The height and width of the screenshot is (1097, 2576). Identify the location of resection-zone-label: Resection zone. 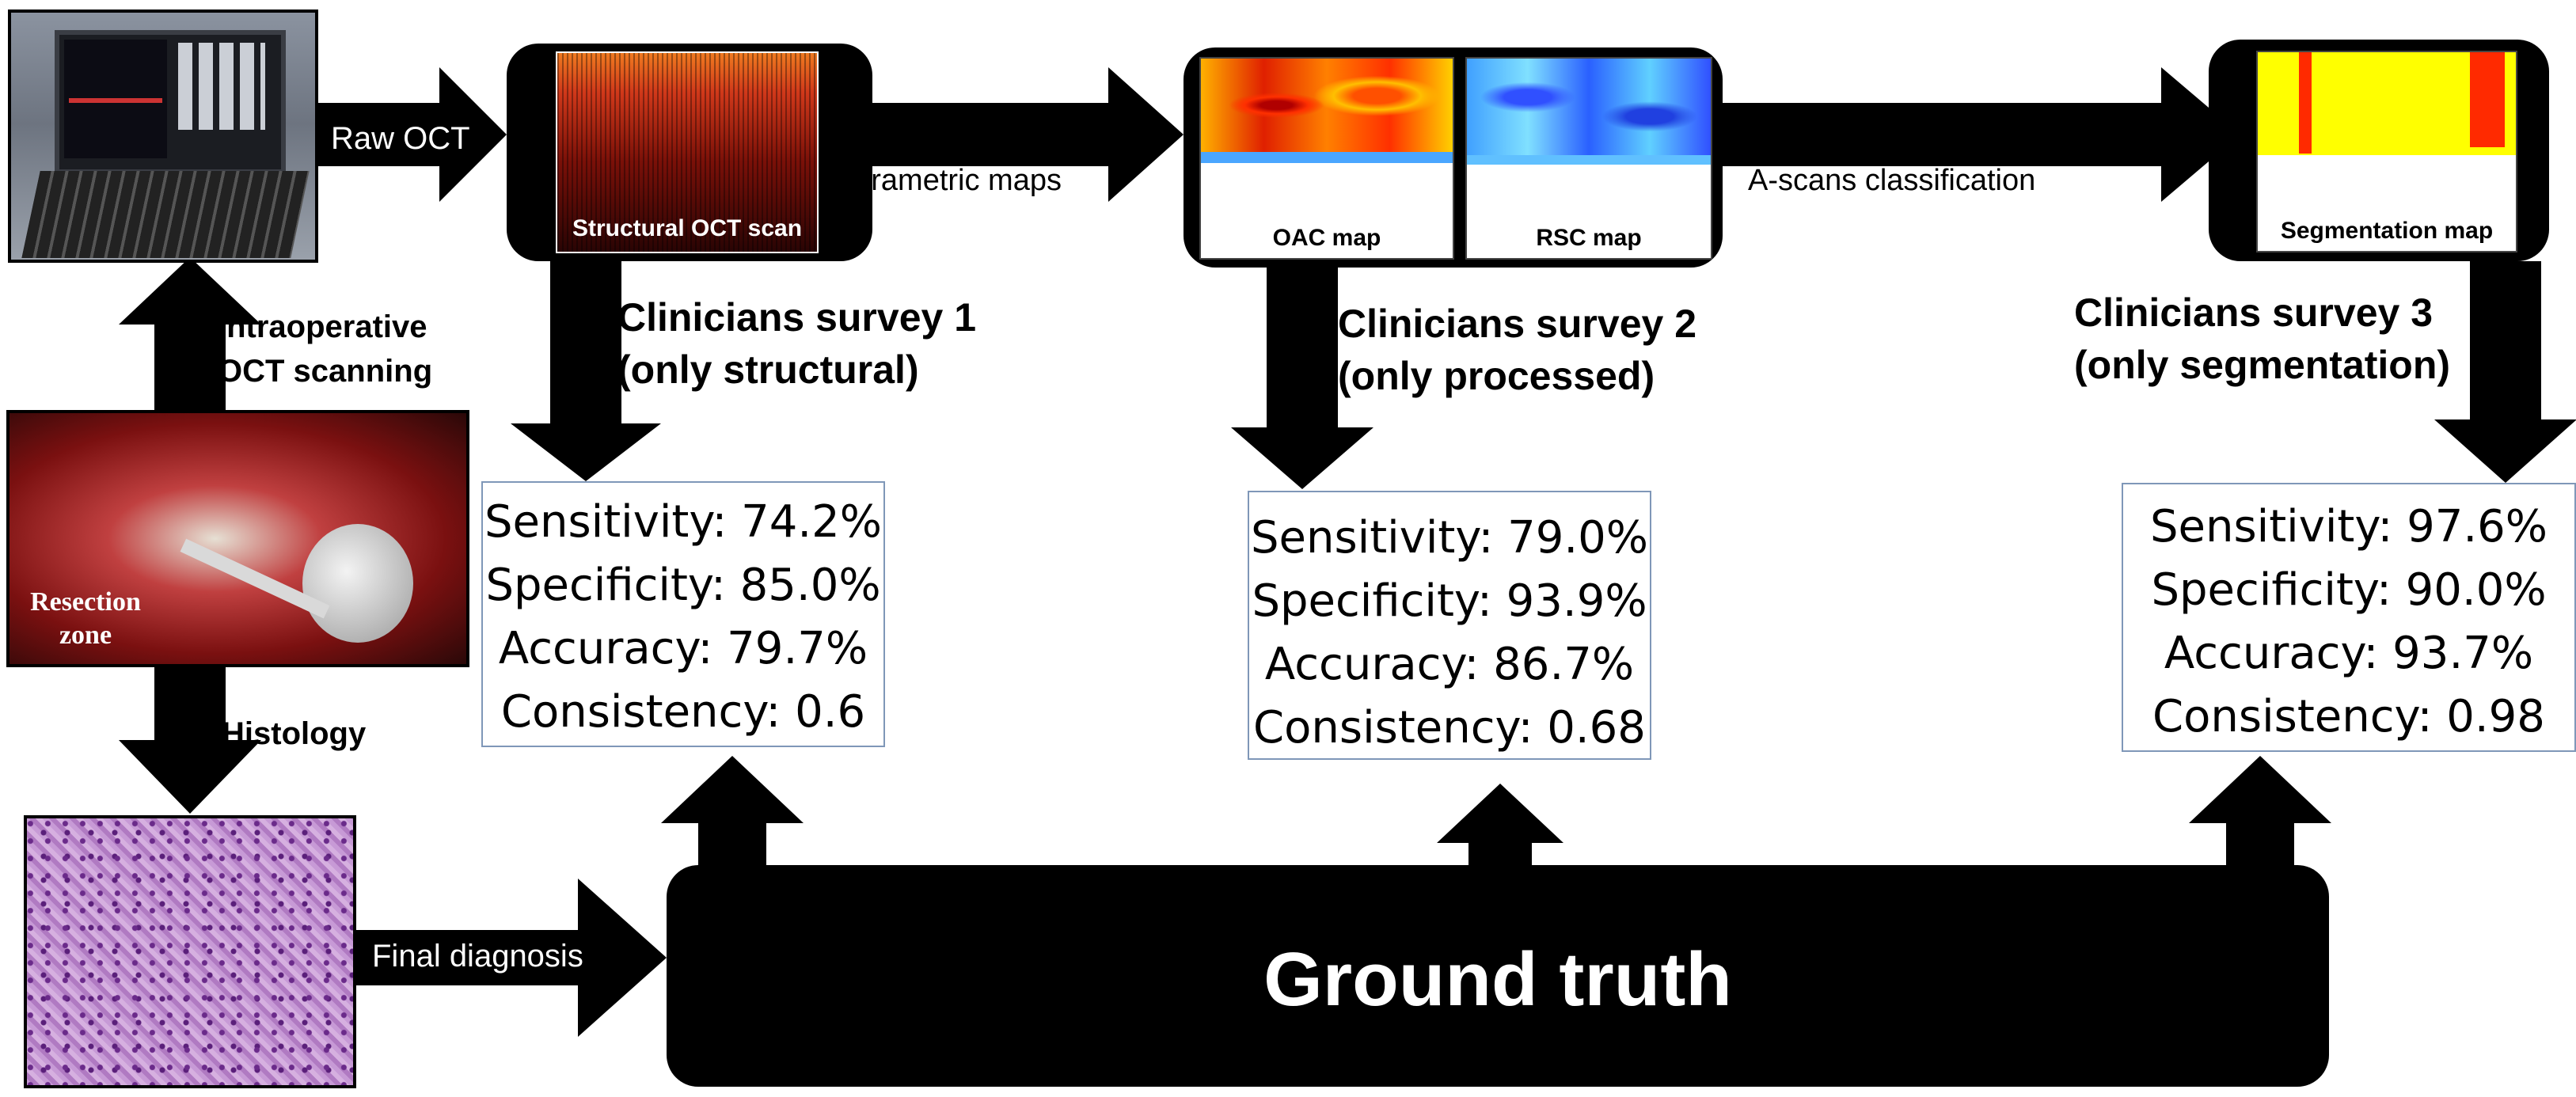
(86, 618).